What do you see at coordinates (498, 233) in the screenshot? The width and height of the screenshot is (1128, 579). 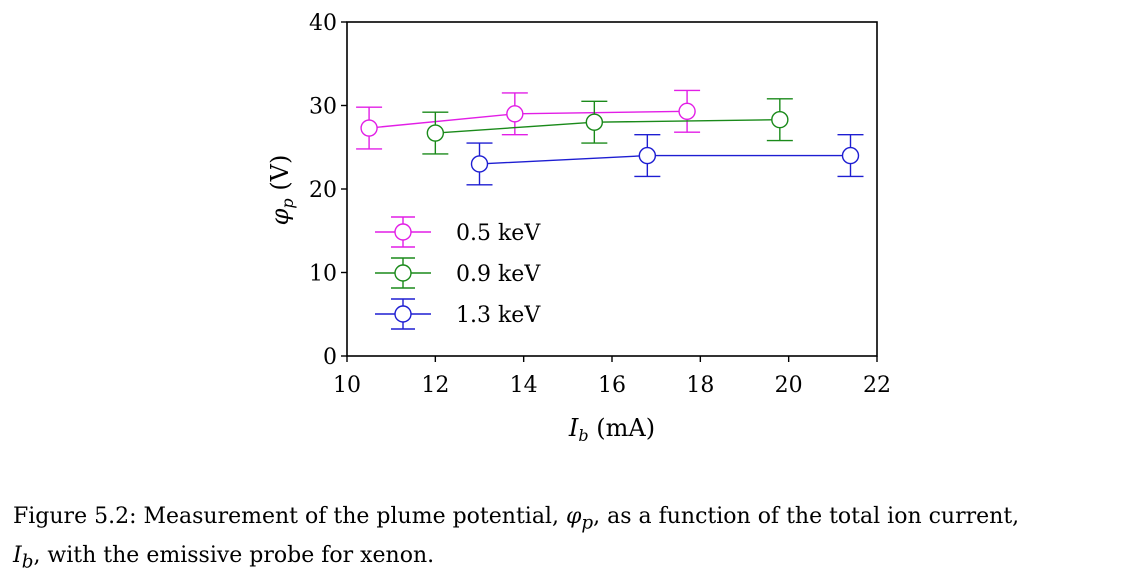 I see `legend-label: 0.5 keV` at bounding box center [498, 233].